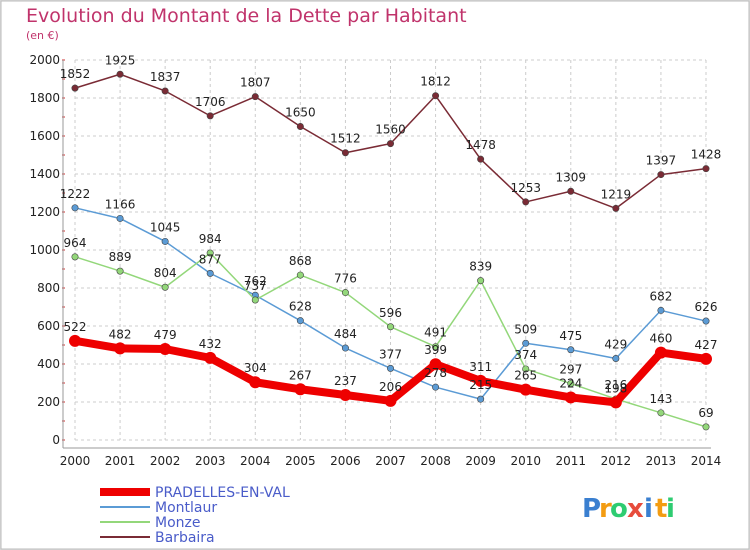 The height and width of the screenshot is (550, 750). I want to click on x-tick-label: 2014, so click(706, 461).